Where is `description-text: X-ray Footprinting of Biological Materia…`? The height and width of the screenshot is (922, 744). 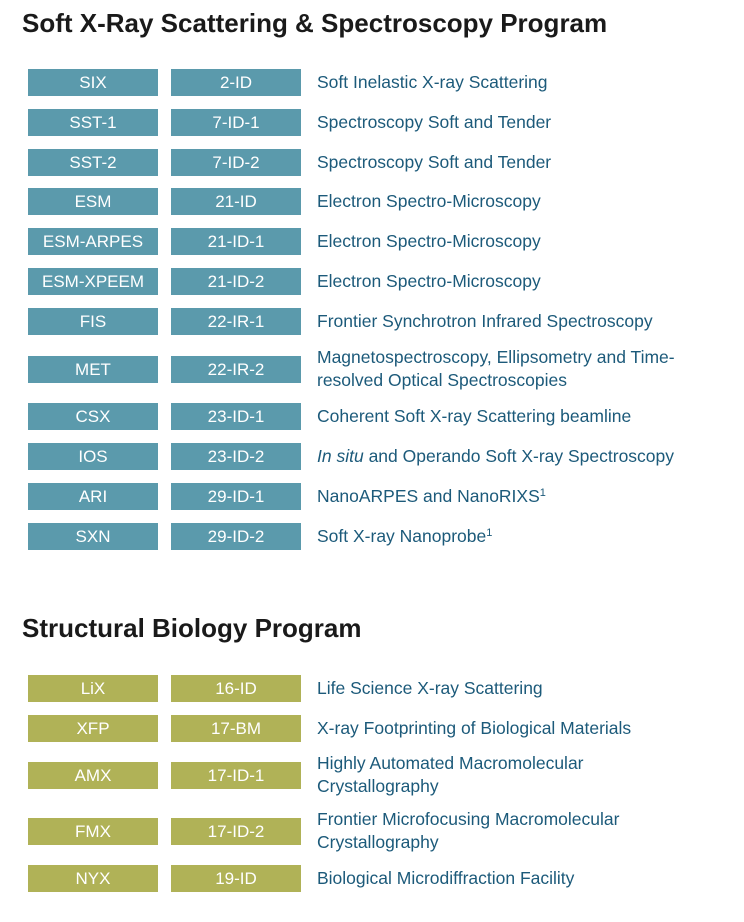 description-text: X-ray Footprinting of Biological Materia… is located at coordinates (474, 728).